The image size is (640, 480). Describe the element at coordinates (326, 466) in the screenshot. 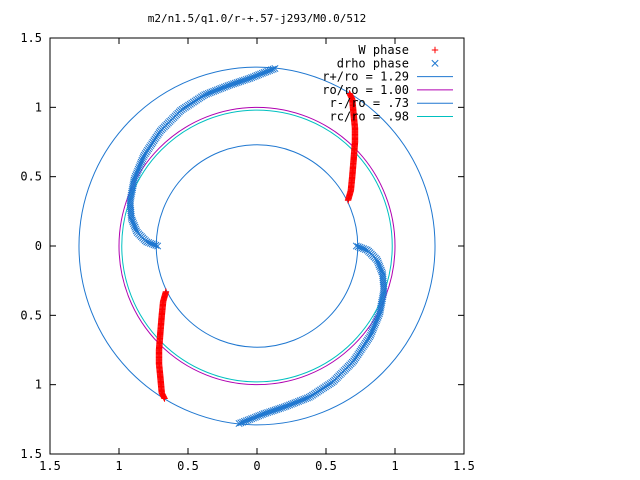

I see `xtick-label-4: 0.5` at that location.